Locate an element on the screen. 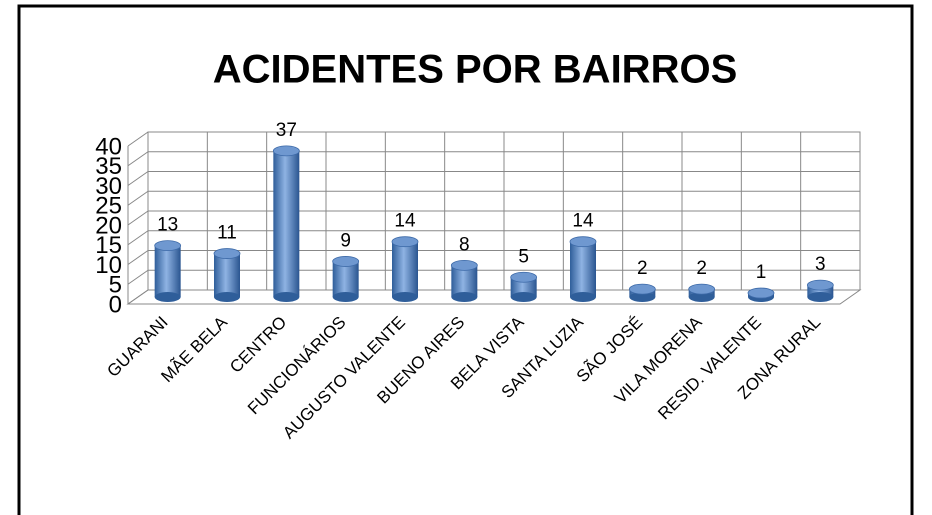 Image resolution: width=932 pixels, height=515 pixels. data-label: 8 is located at coordinates (464, 244).